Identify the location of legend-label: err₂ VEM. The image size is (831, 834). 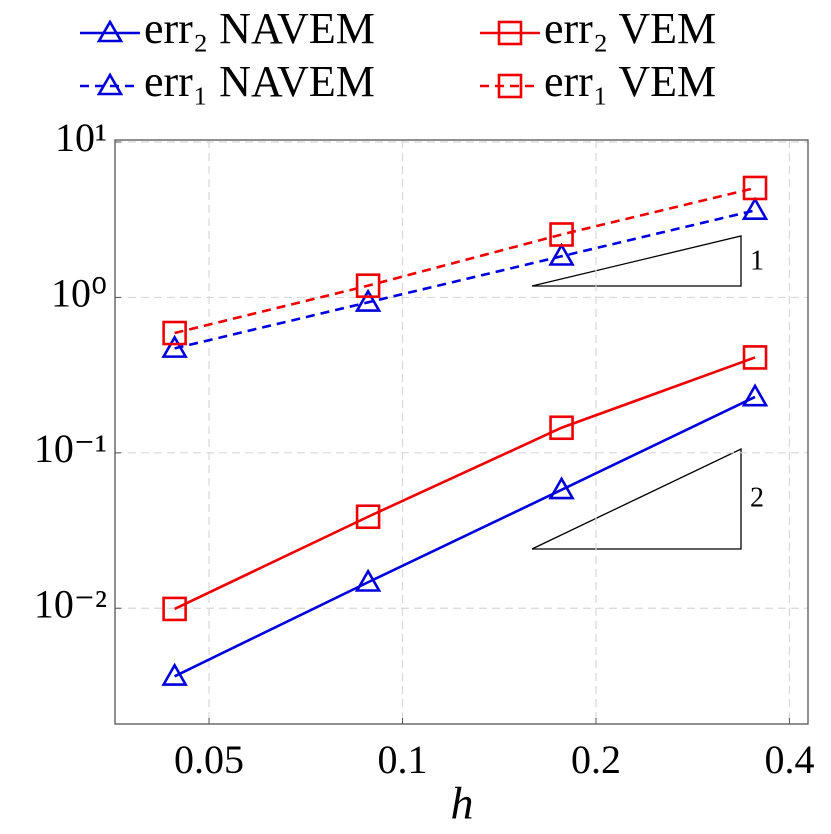
(630, 28).